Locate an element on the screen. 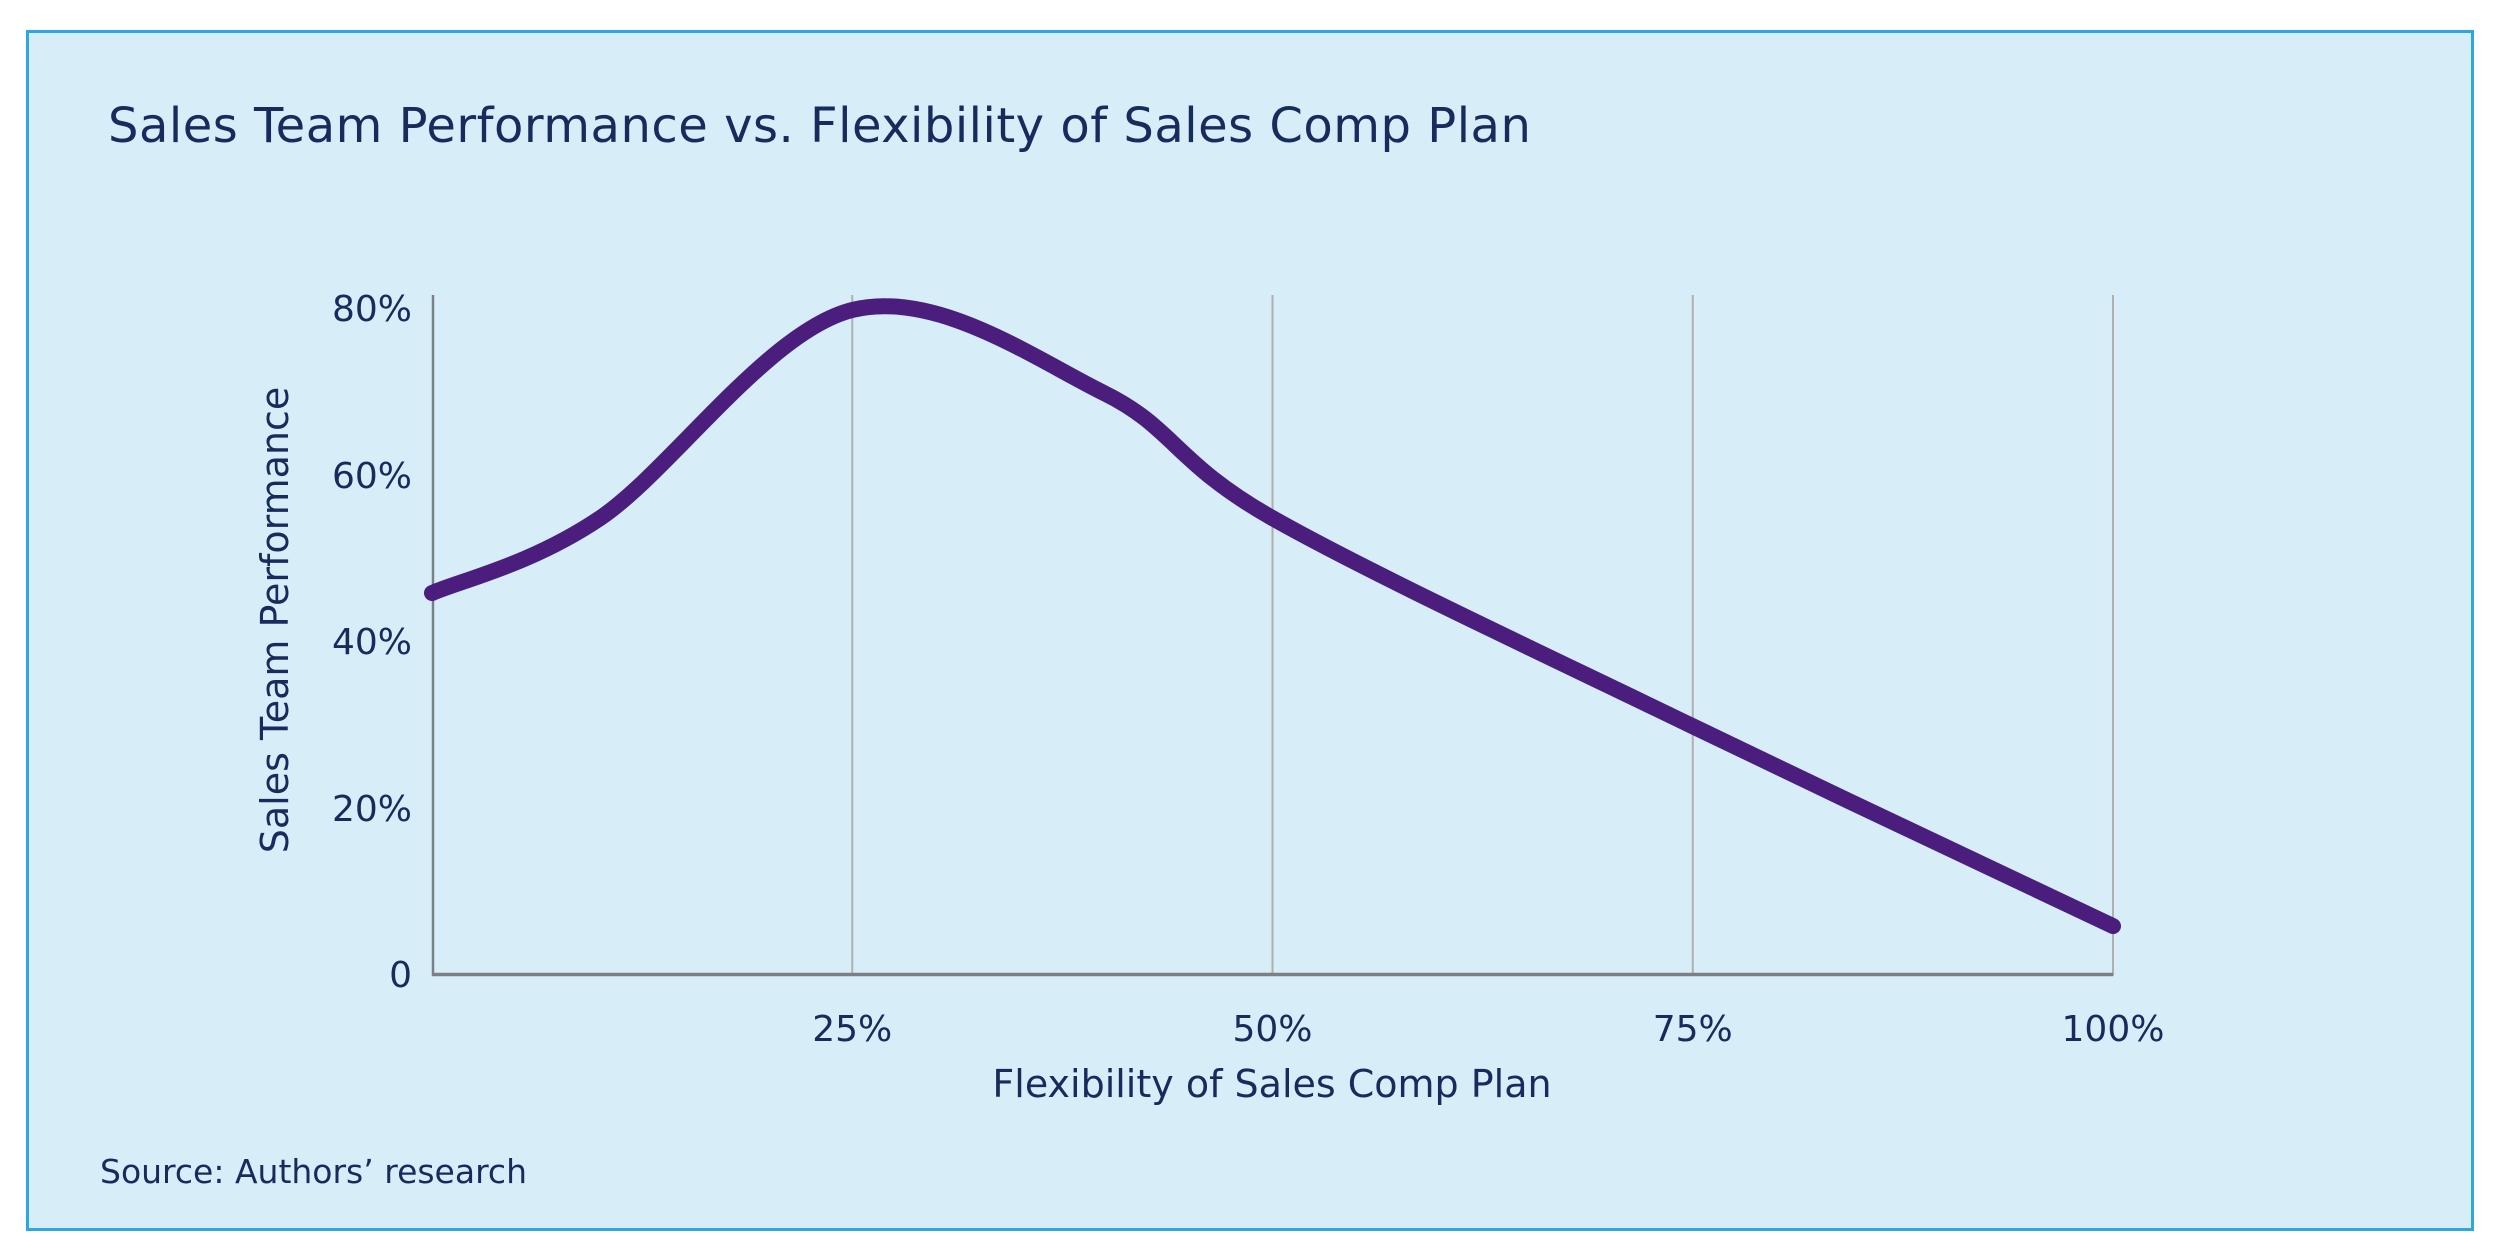  x-tick-label-100: 100% is located at coordinates (2113, 1029).